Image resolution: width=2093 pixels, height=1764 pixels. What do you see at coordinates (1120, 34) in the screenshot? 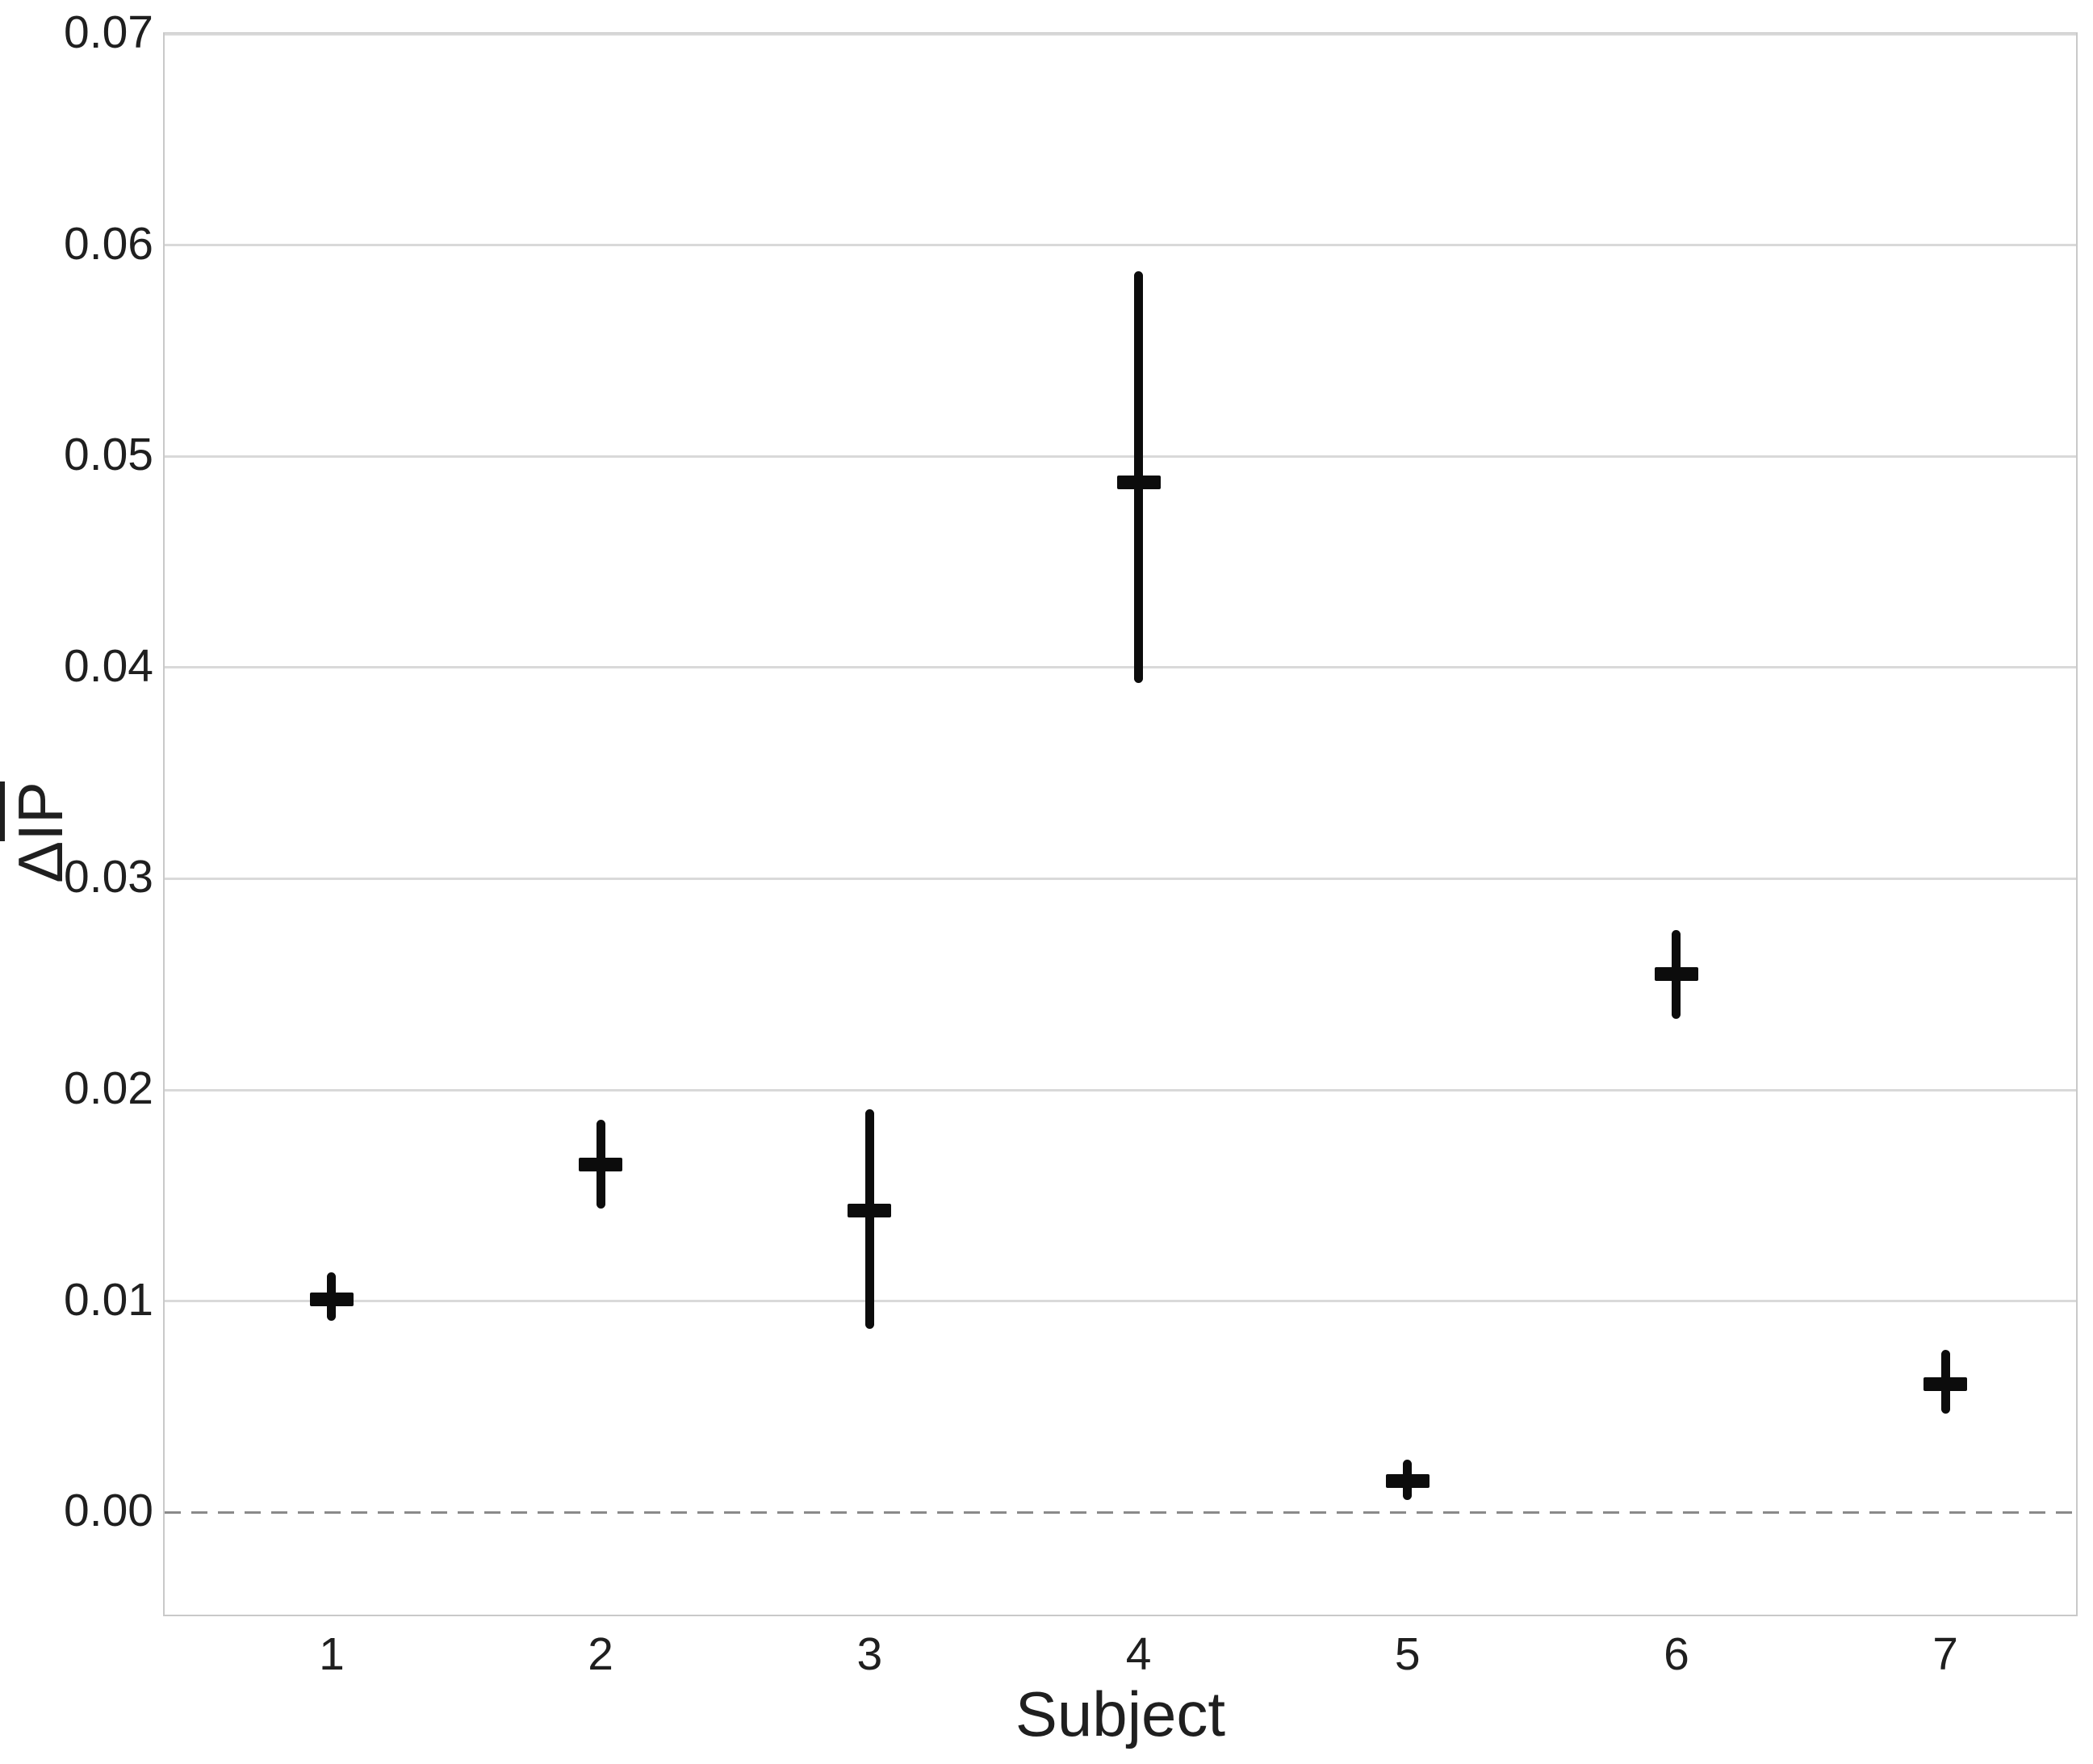
I see `gridline-y-0.07` at bounding box center [1120, 34].